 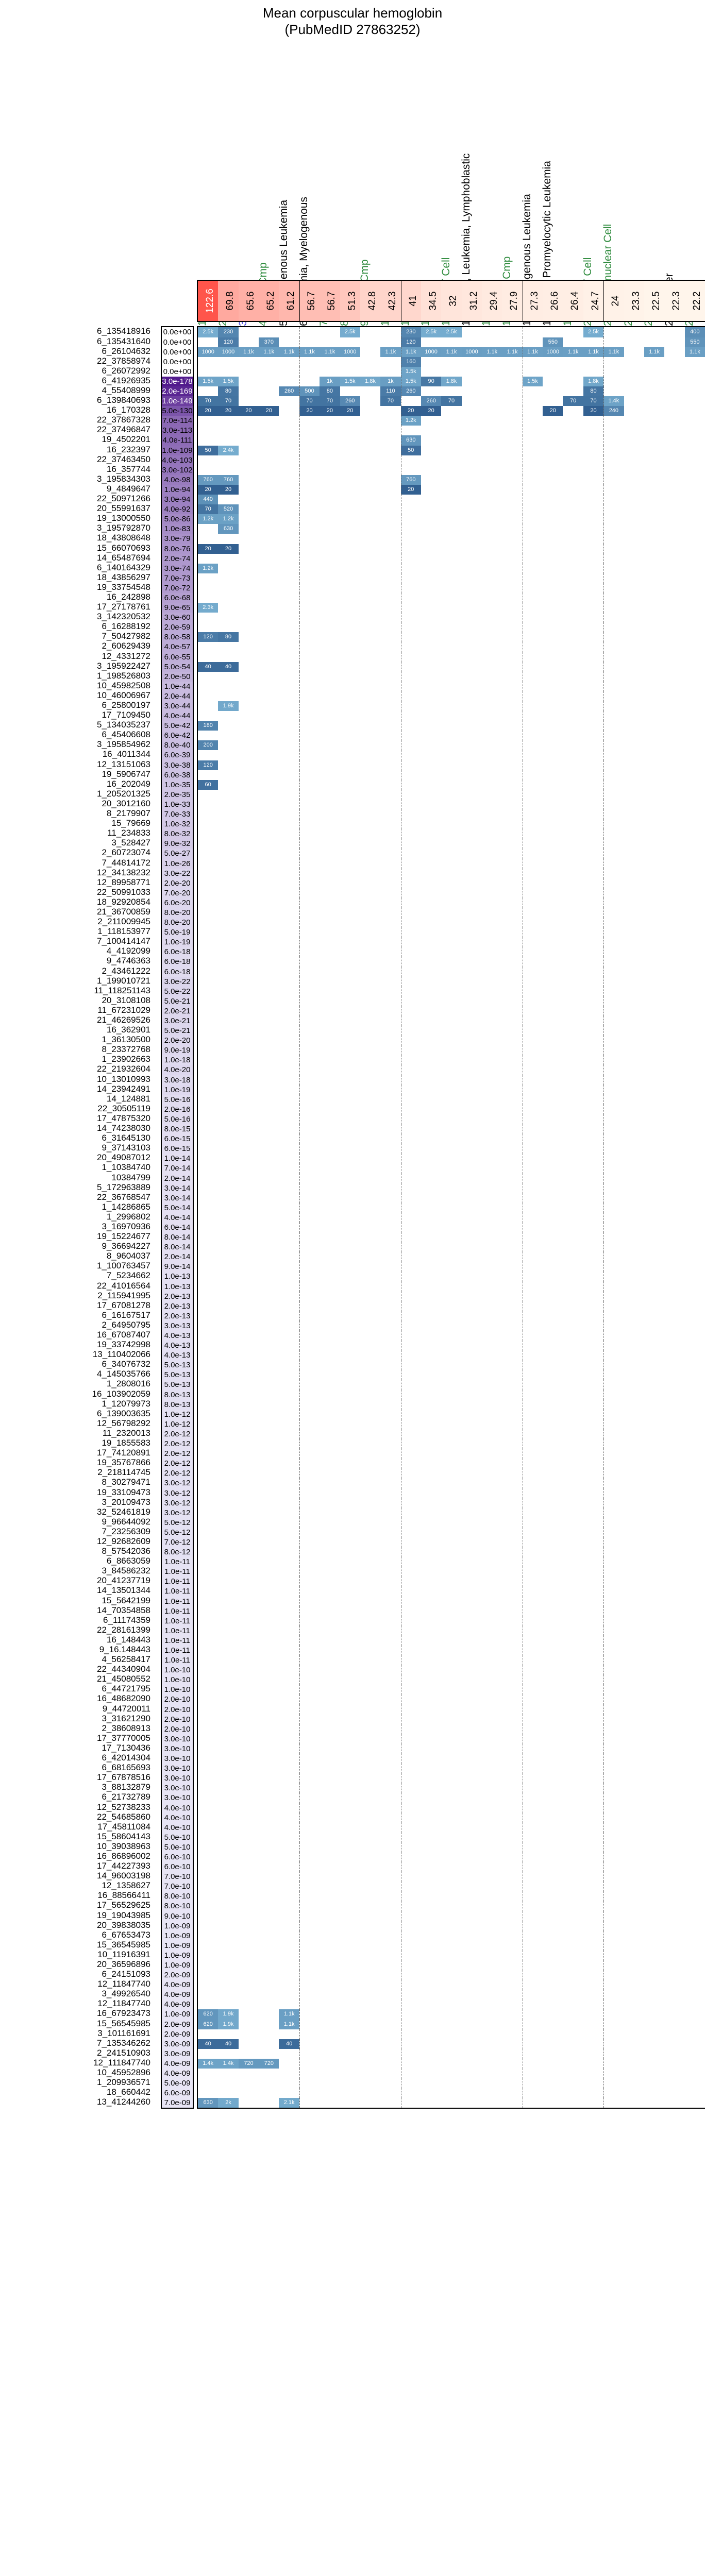 I want to click on row-label: 8_2179907, so click(x=128, y=813).